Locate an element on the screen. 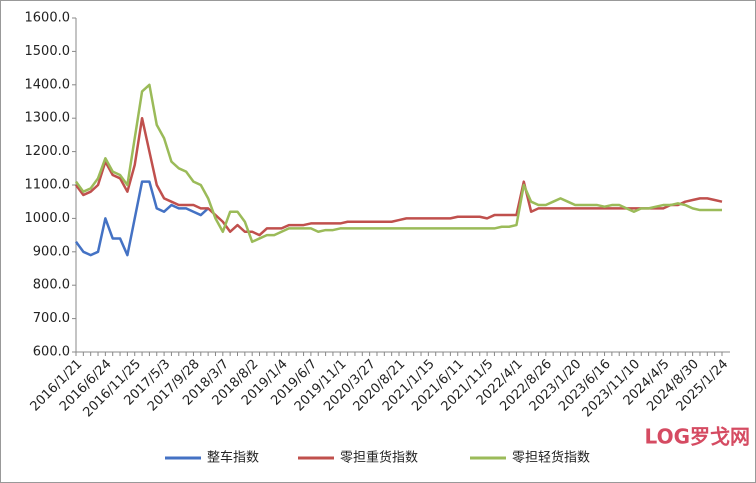 This screenshot has width=756, height=483. legend-label: 零担重货指数 is located at coordinates (379, 458).